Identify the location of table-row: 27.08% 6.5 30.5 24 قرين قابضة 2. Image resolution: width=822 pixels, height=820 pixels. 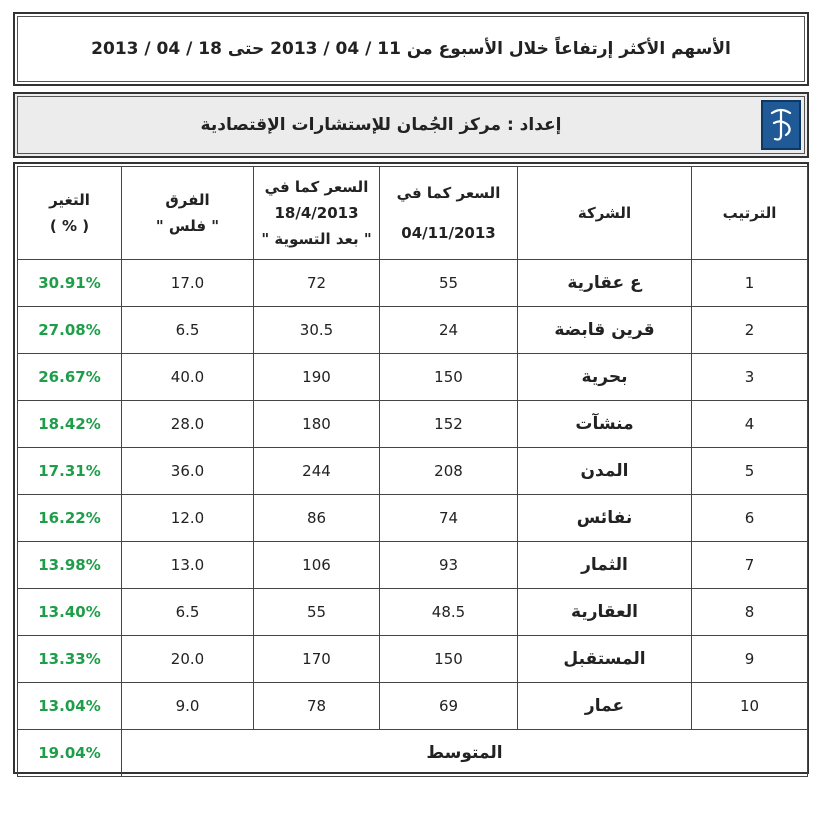
(412, 330).